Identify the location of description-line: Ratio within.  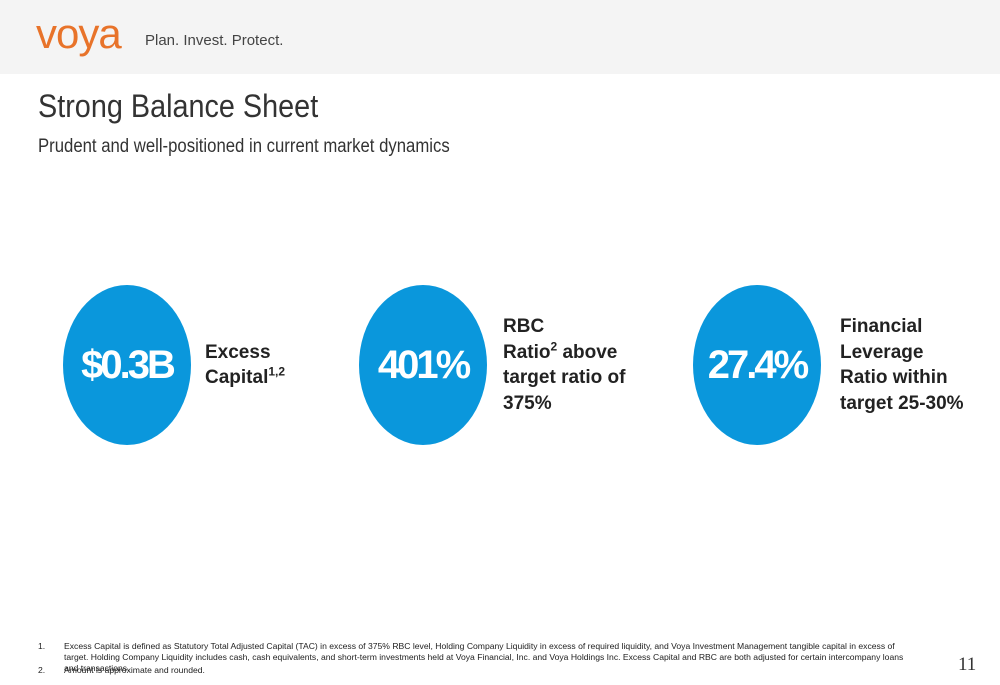
(902, 378).